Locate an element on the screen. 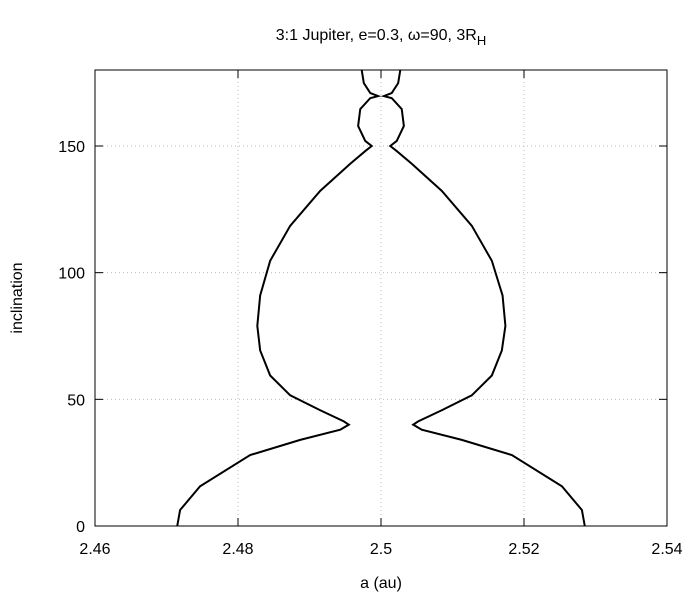 The width and height of the screenshot is (700, 600). chart-title: 3:1 Jupiter, e=0.3, ω=90, 3RH is located at coordinates (381, 37).